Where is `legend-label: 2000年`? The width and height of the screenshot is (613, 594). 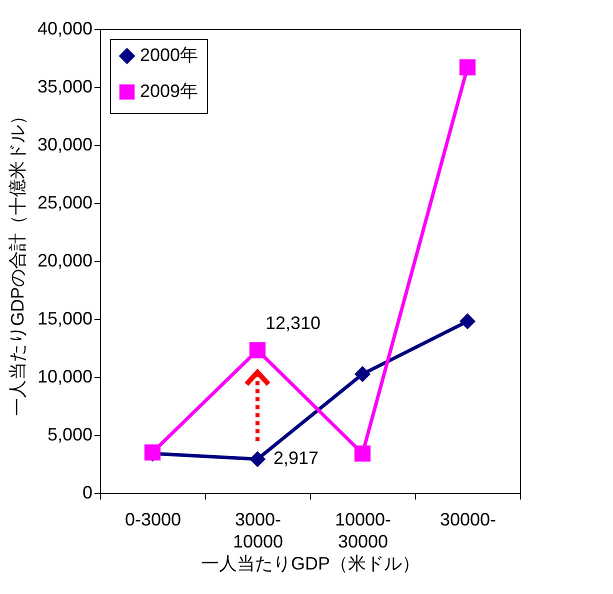 legend-label: 2000年 is located at coordinates (169, 55).